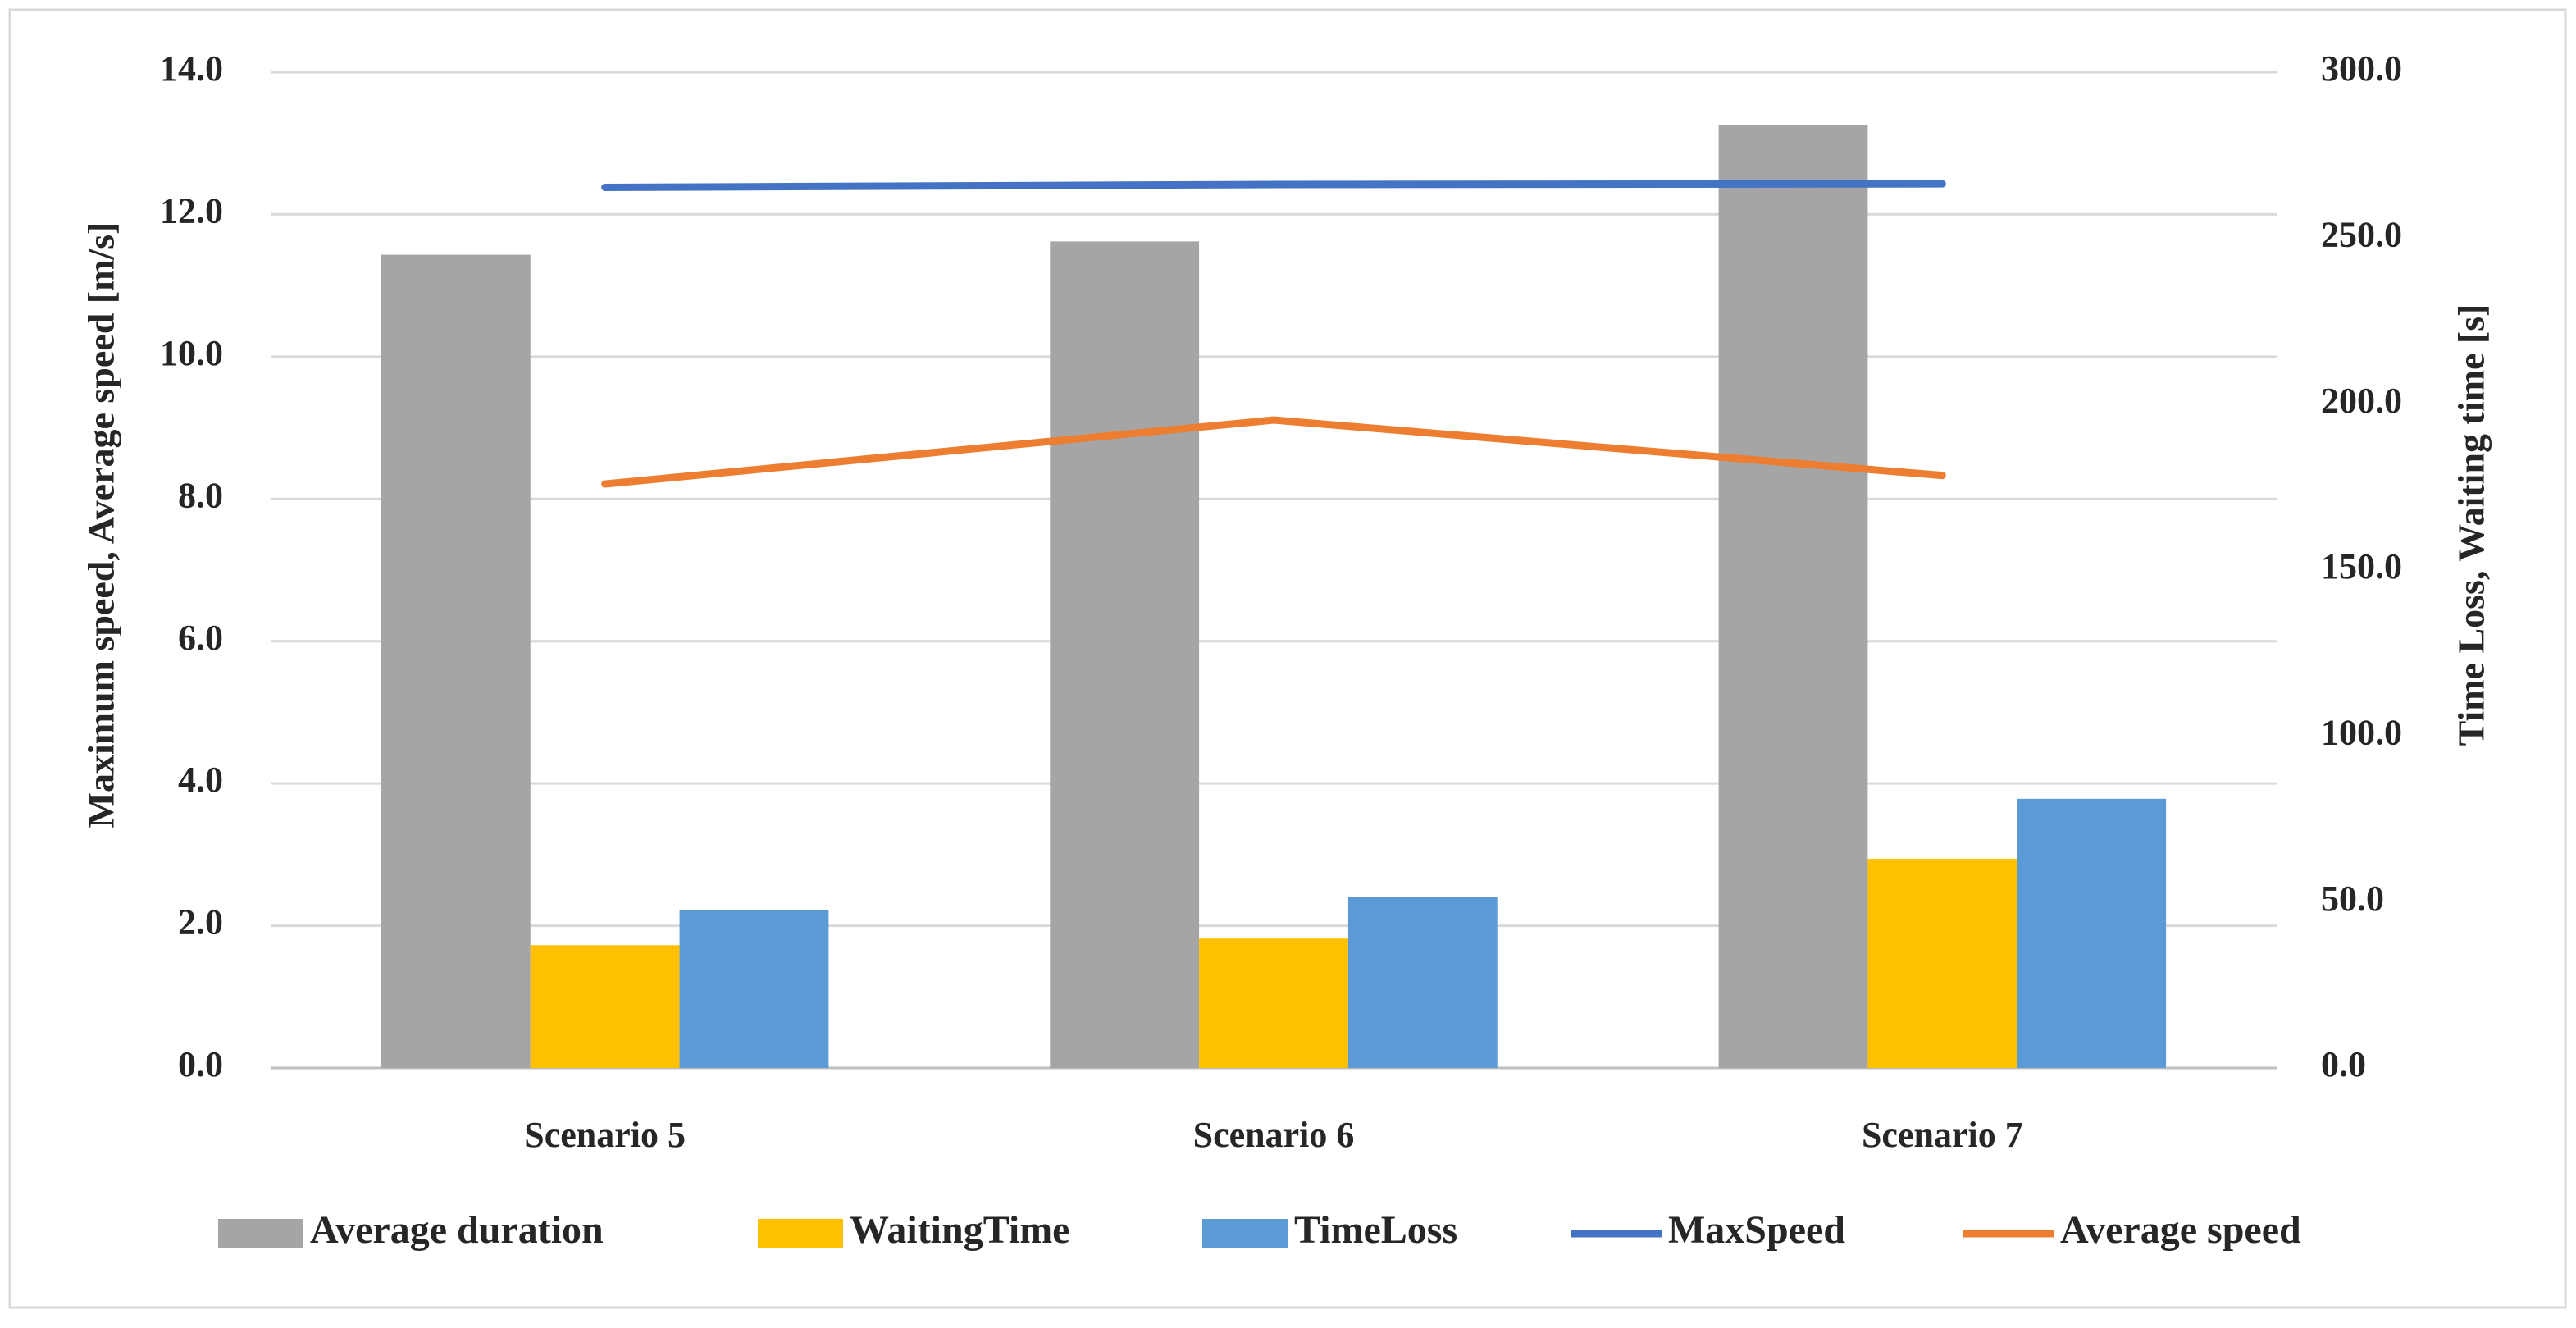  What do you see at coordinates (1756, 1230) in the screenshot?
I see `legend-label: MaxSpeed` at bounding box center [1756, 1230].